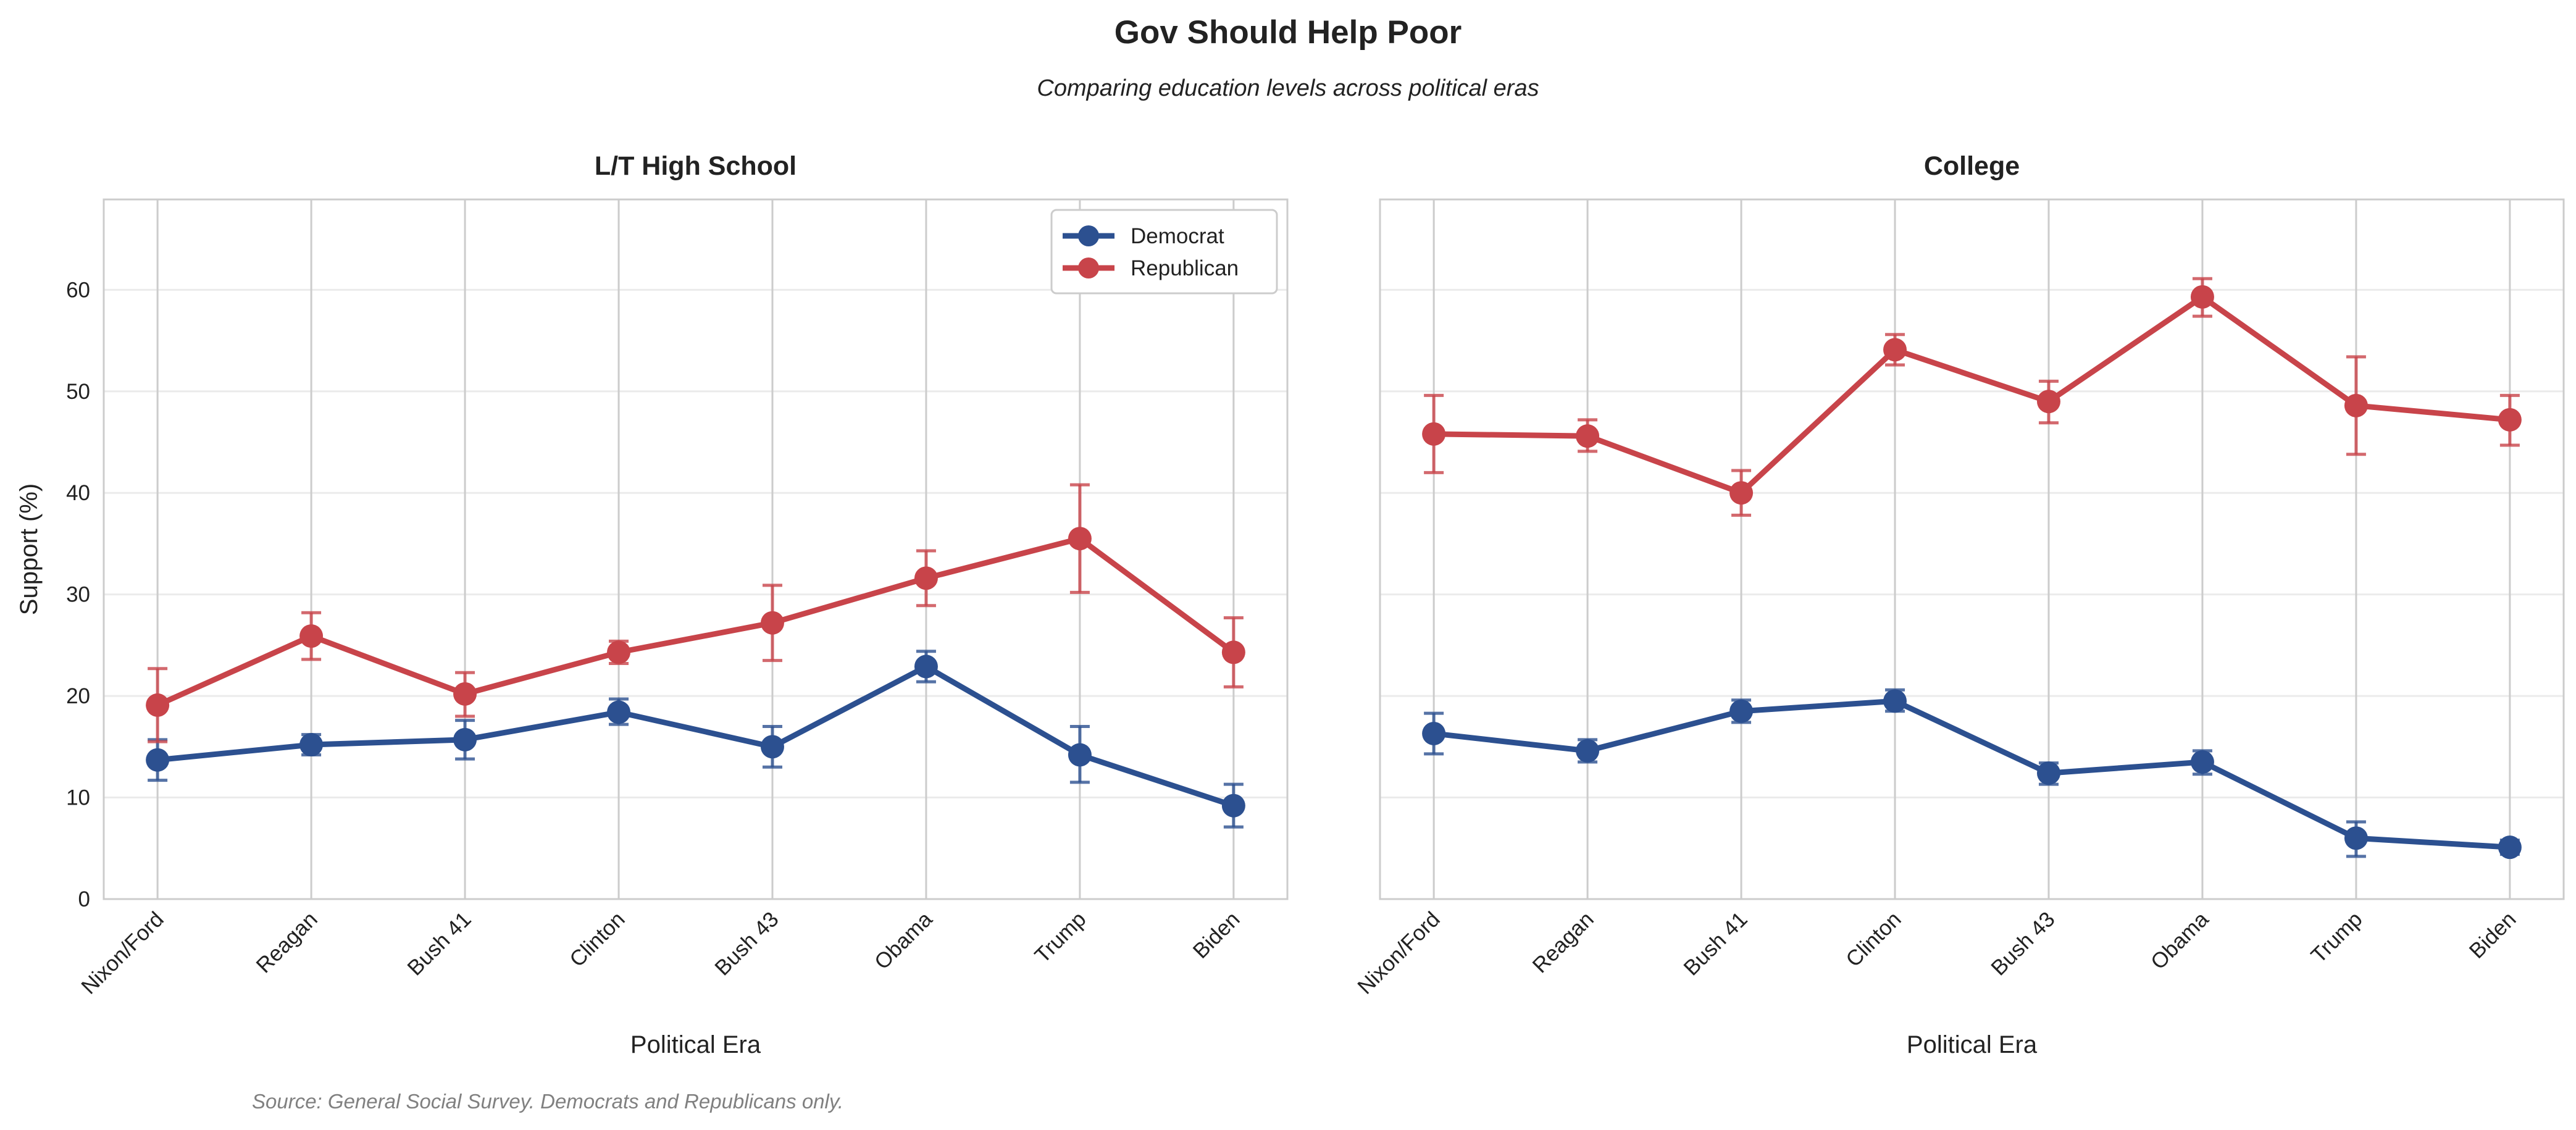 The width and height of the screenshot is (2576, 1130). What do you see at coordinates (1972, 166) in the screenshot?
I see `panel-title: College` at bounding box center [1972, 166].